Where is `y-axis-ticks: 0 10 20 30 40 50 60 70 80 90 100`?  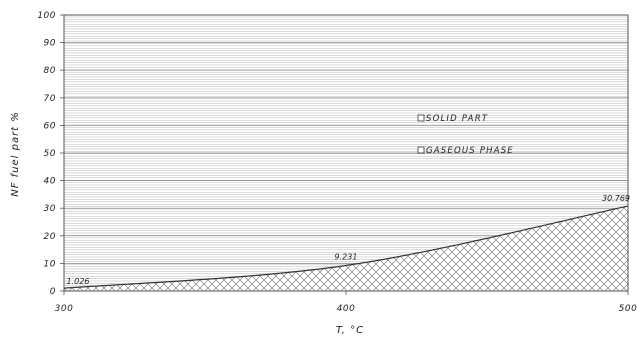
y-axis-ticks: 0 10 20 30 40 50 60 70 80 90 100 is located at coordinates (50, 154).